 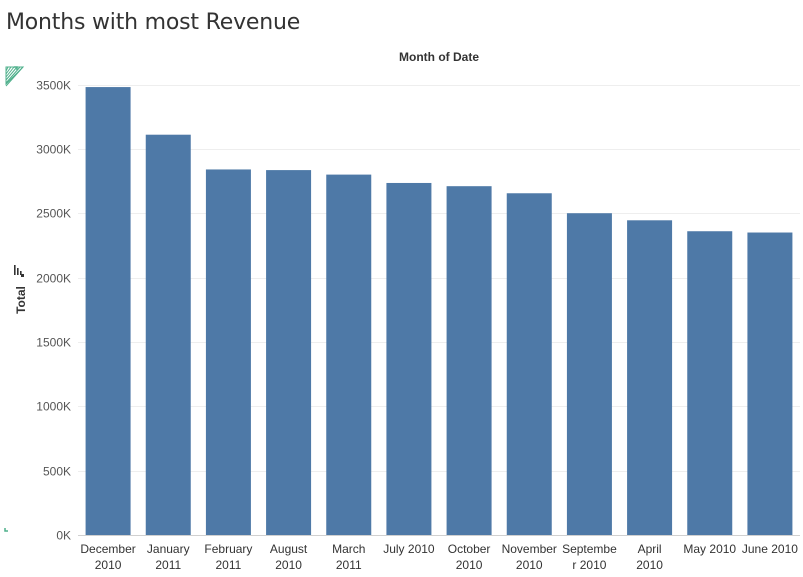 I want to click on y-axis-title: Total, so click(x=21, y=289).